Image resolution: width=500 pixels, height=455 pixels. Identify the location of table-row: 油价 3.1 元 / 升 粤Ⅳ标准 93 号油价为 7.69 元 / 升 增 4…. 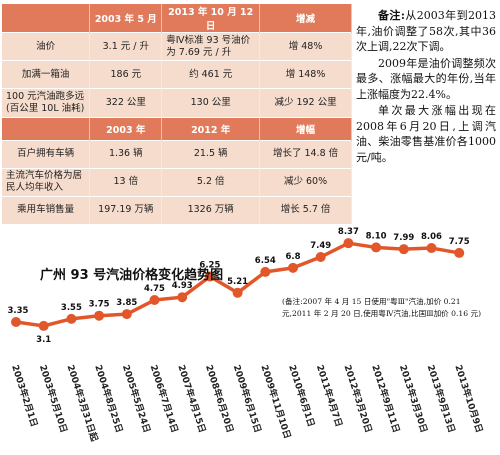
(177, 46).